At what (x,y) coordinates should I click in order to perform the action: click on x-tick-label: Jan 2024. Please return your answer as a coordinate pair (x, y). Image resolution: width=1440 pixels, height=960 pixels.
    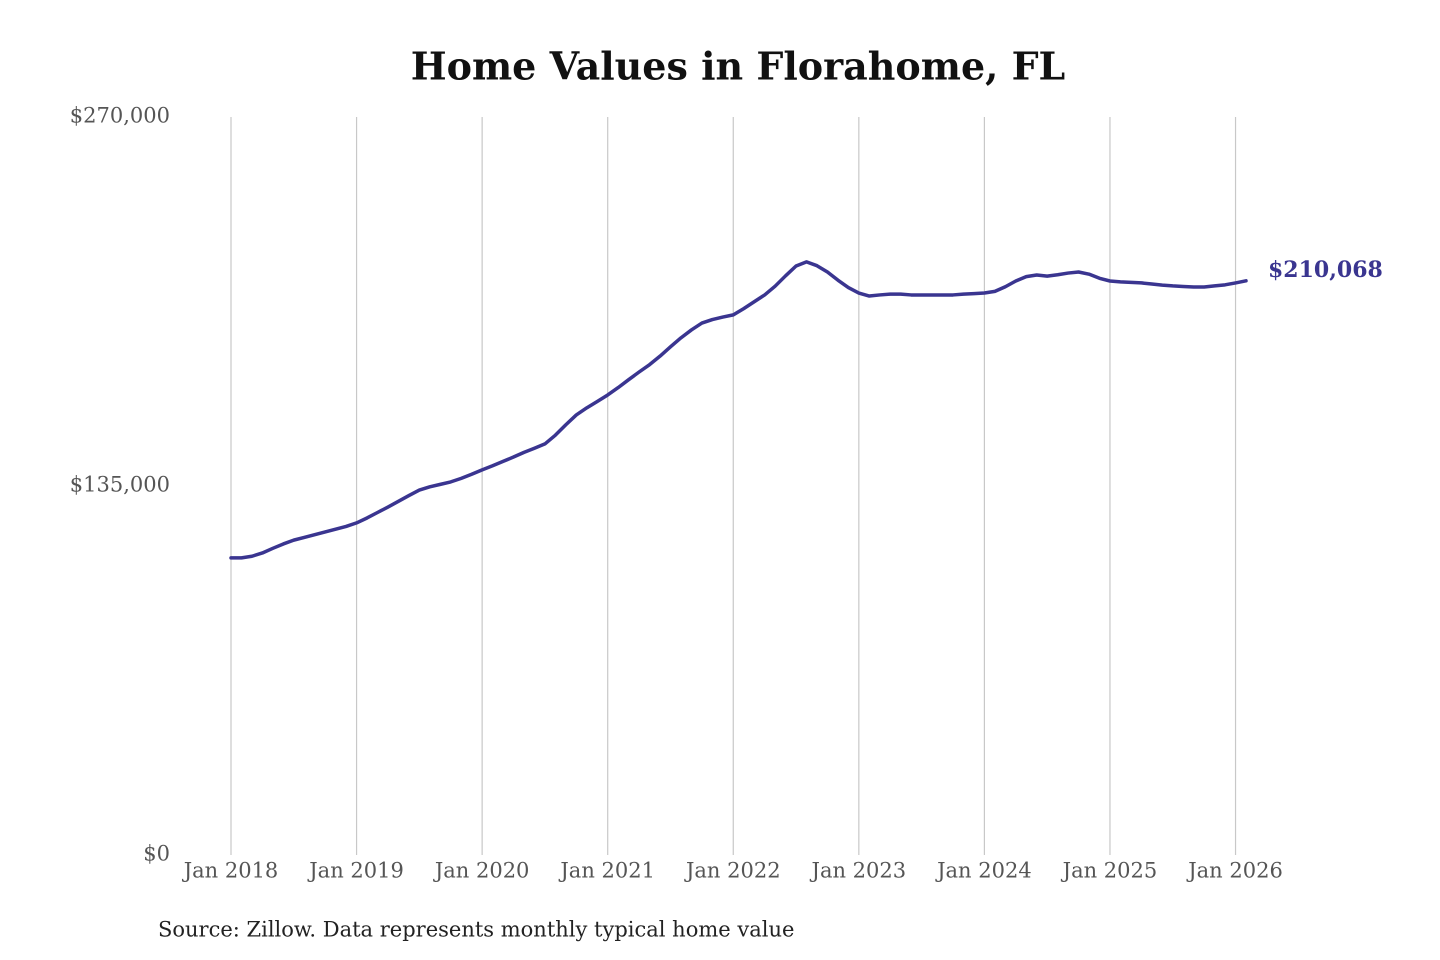
    Looking at the image, I should click on (983, 871).